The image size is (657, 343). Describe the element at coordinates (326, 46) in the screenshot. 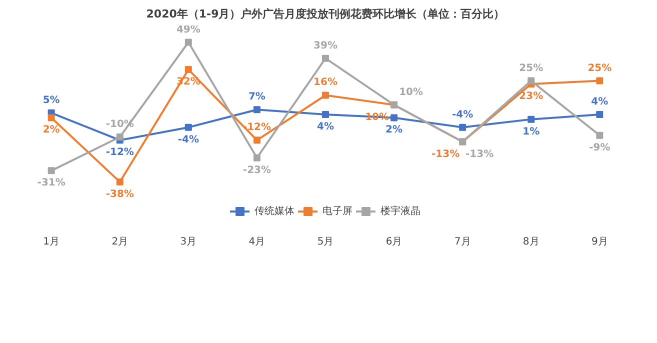

I see `data-label: 39%` at that location.